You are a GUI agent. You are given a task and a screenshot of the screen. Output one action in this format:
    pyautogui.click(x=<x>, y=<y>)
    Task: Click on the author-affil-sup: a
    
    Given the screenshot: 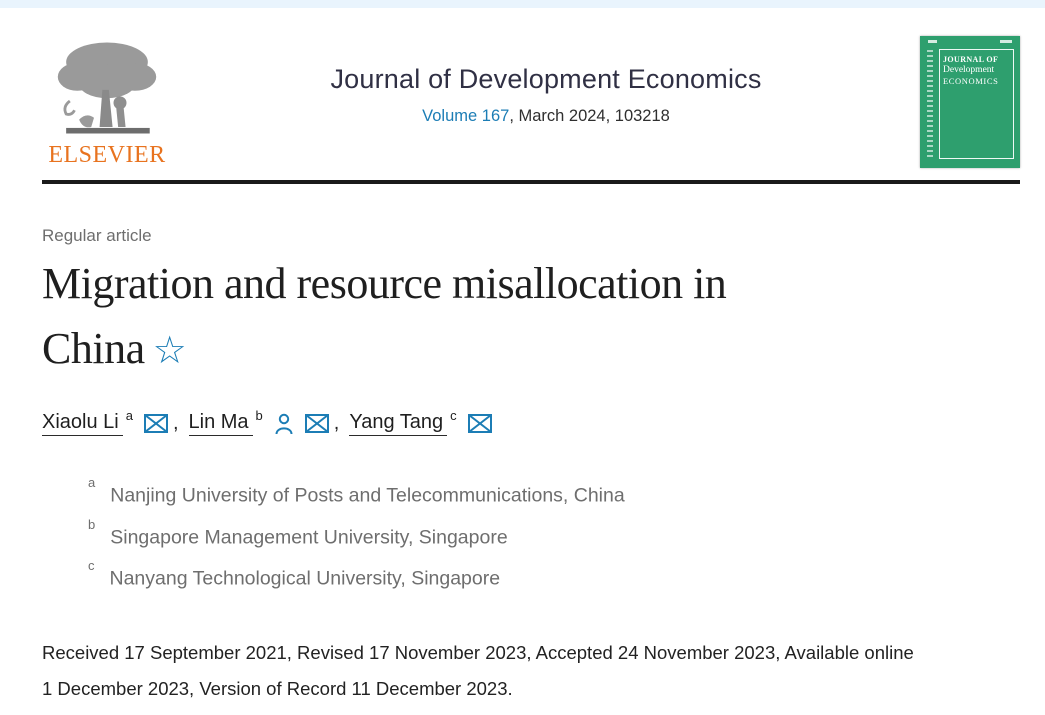 What is the action you would take?
    pyautogui.click(x=129, y=416)
    